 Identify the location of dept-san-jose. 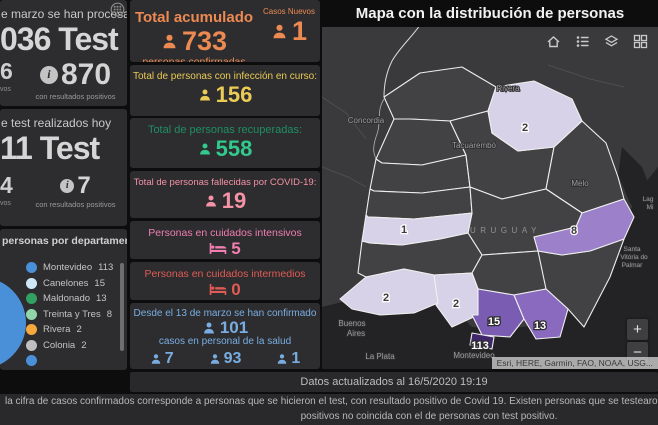
(456, 300).